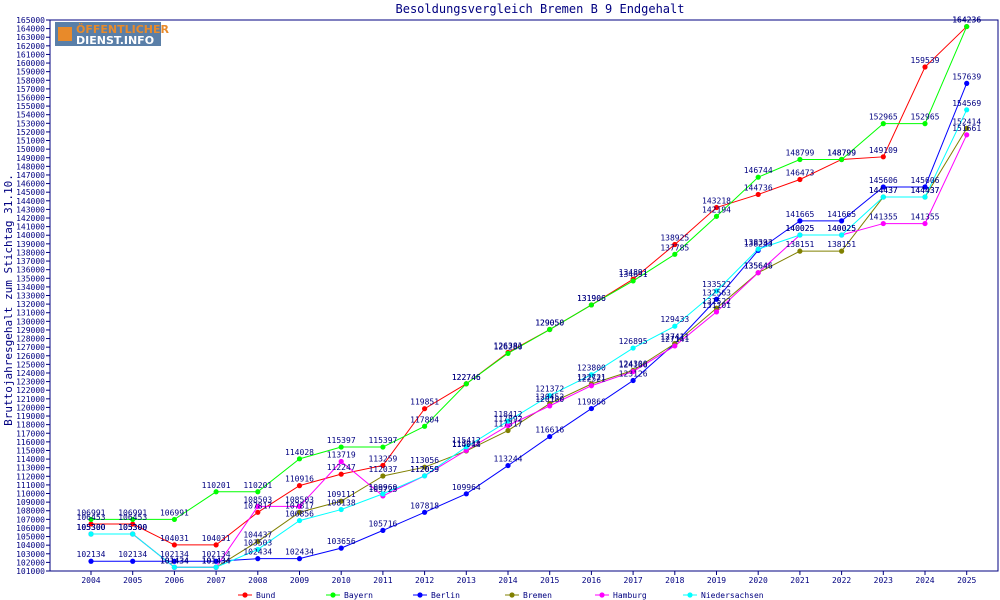 This screenshot has height=600, width=1000. What do you see at coordinates (537, 595) in the screenshot?
I see `legend-label: Bremen` at bounding box center [537, 595].